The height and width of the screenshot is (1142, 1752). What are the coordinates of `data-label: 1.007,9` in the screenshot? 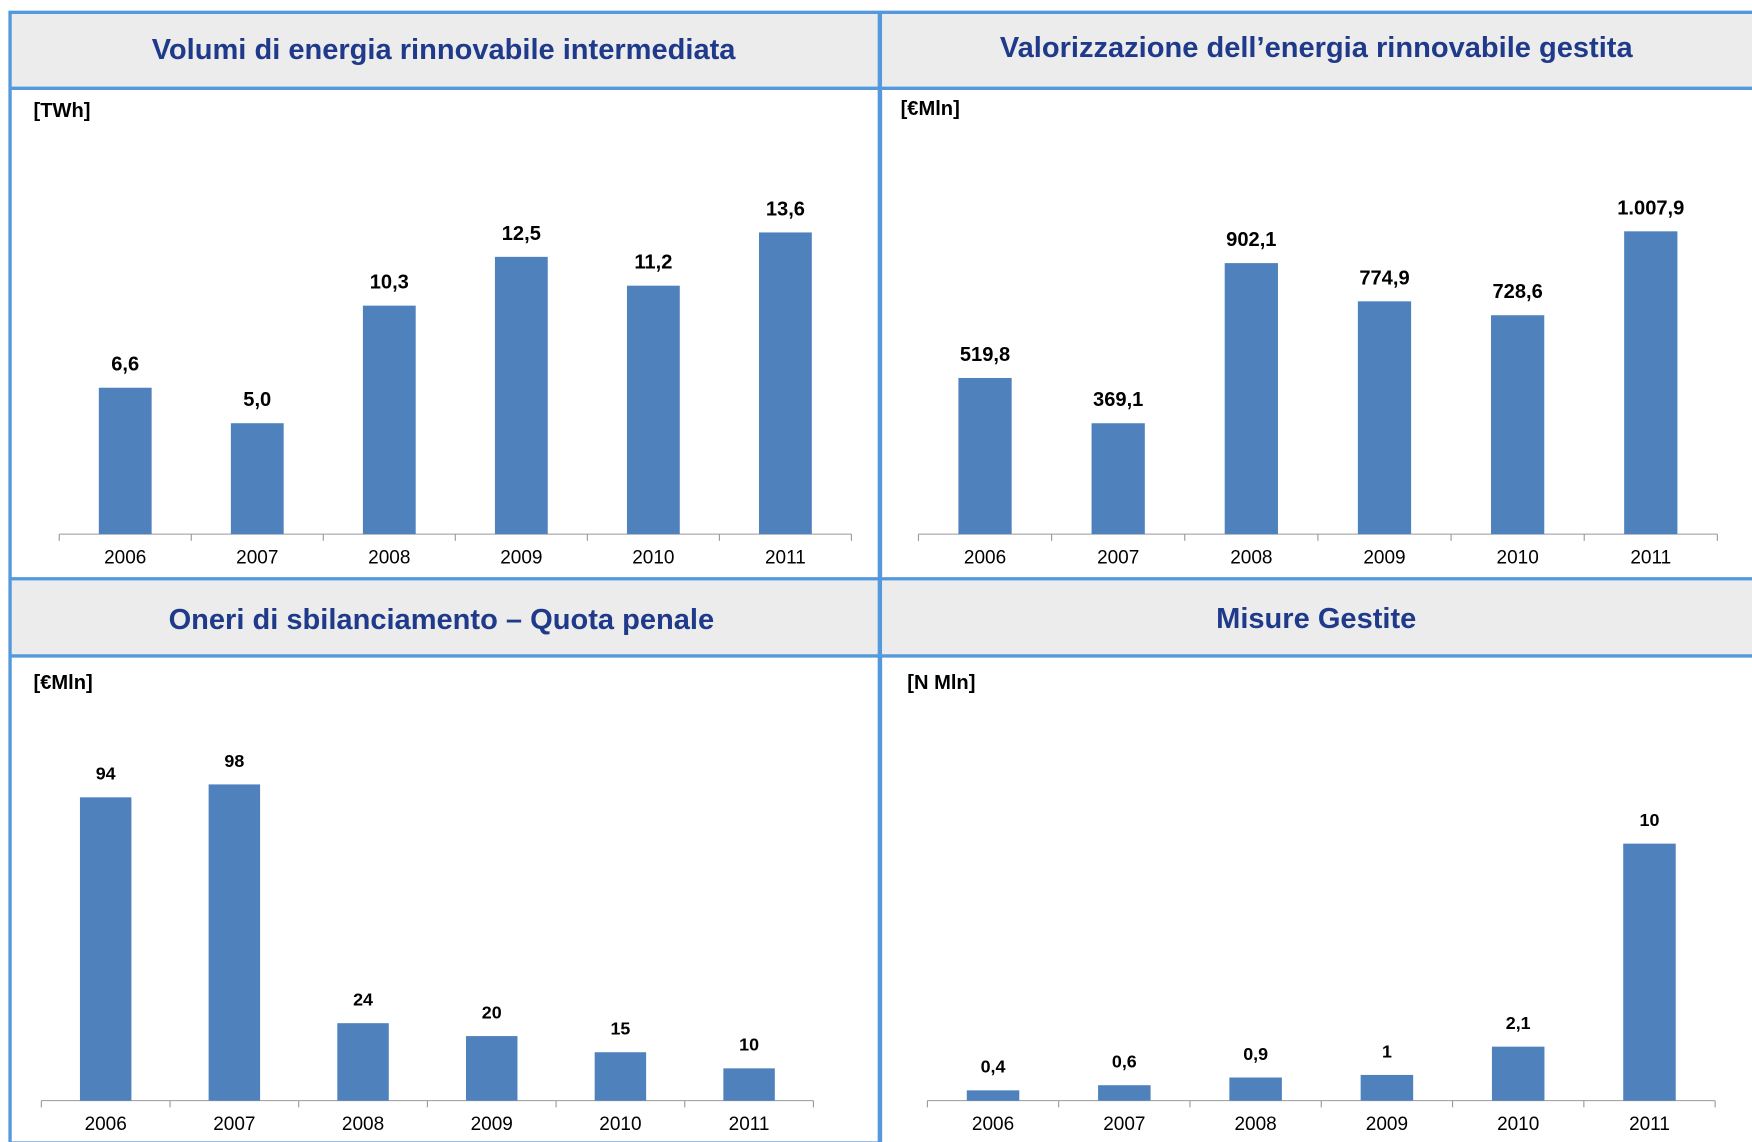 It's located at (1650, 208).